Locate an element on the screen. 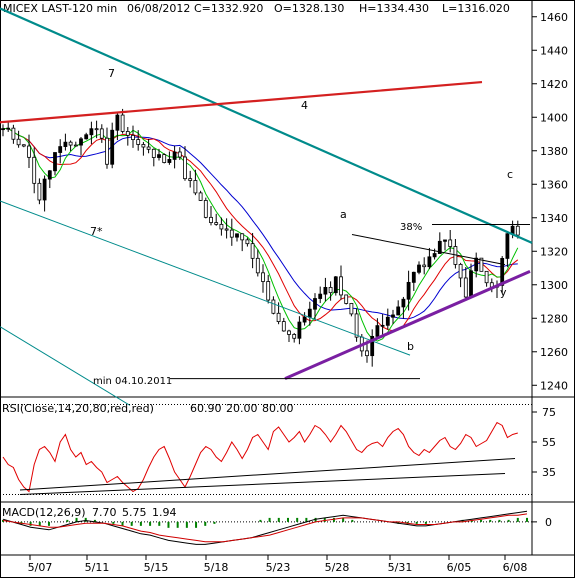 Image resolution: width=575 pixels, height=578 pixels. macd-tick-label: 0 is located at coordinates (548, 522).